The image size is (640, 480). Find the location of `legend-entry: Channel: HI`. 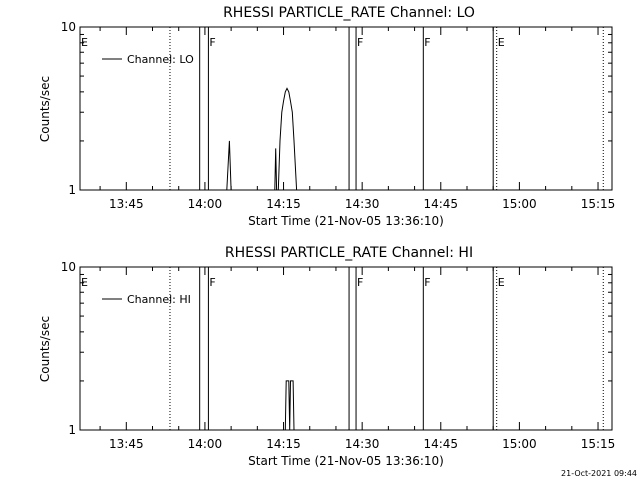

legend-entry: Channel: HI is located at coordinates (159, 299).